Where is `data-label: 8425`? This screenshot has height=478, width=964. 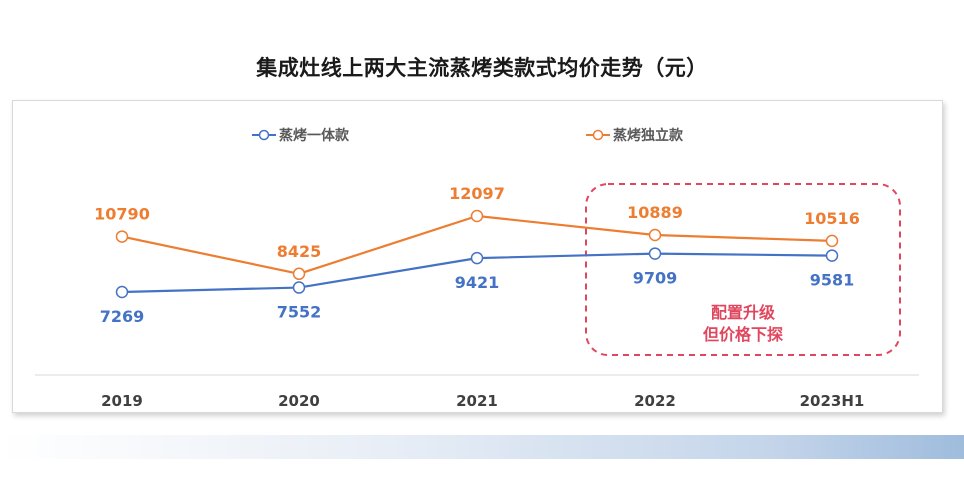
data-label: 8425 is located at coordinates (299, 251).